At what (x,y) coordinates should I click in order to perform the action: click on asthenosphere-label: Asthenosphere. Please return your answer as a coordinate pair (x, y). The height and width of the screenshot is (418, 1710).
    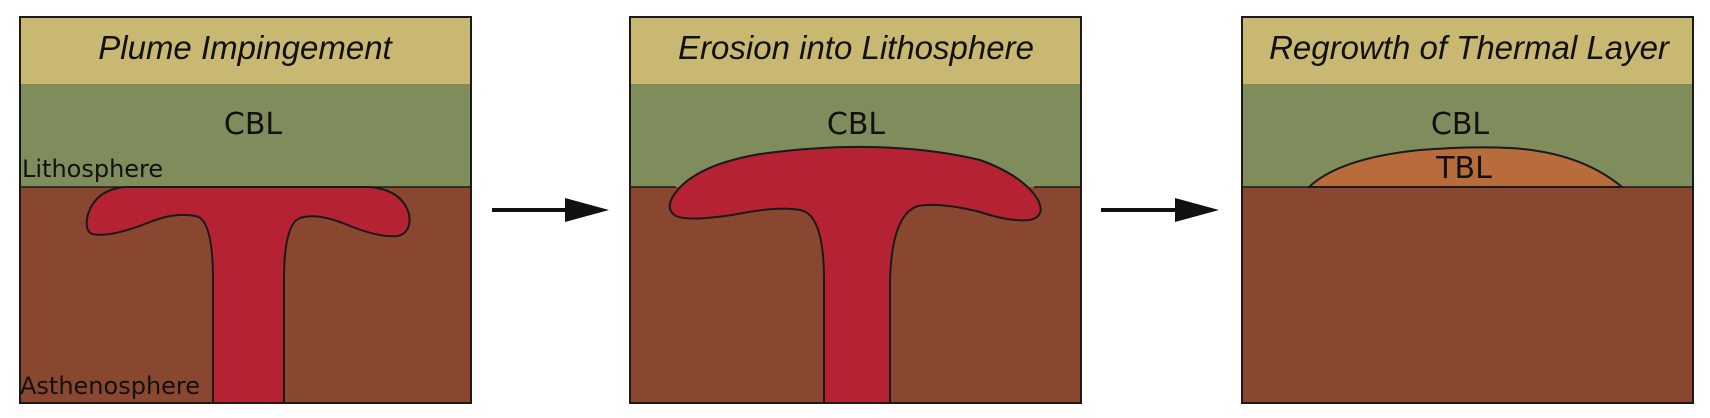
    Looking at the image, I should click on (110, 386).